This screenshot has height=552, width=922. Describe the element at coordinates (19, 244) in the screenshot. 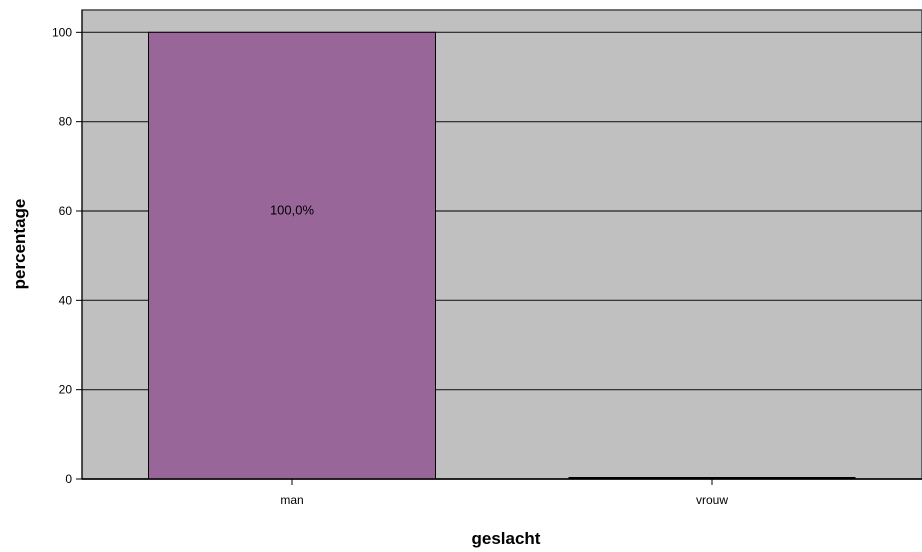

I see `y-axis-title: percentage` at that location.